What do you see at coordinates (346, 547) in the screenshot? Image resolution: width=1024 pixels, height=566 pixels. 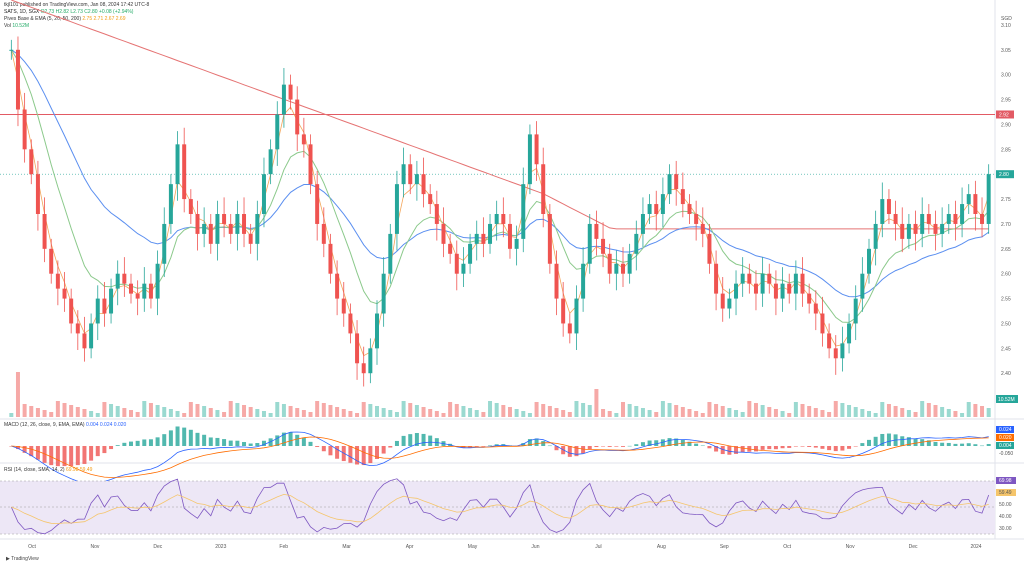 I see `time-axis-label: Mar` at bounding box center [346, 547].